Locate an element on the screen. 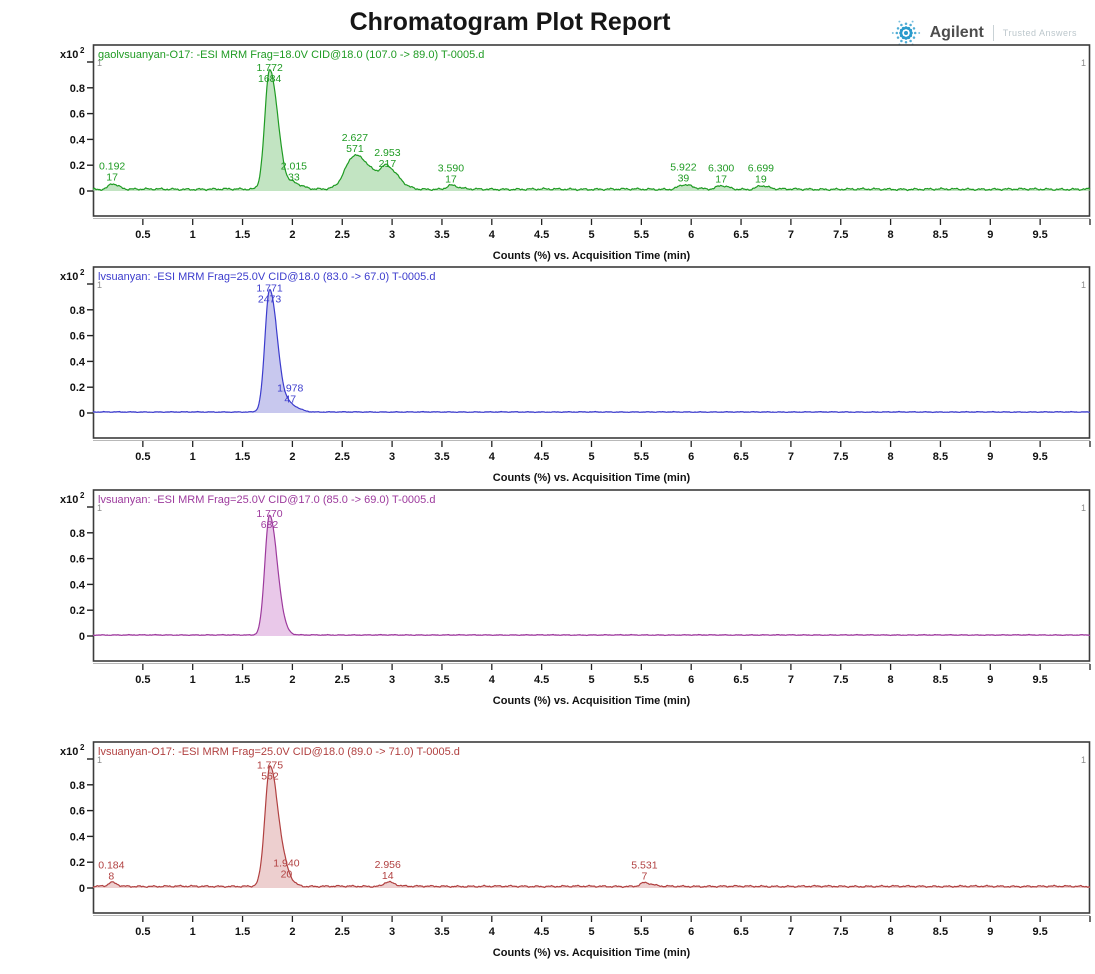  svg-text: 9.5 is located at coordinates (1040, 680).